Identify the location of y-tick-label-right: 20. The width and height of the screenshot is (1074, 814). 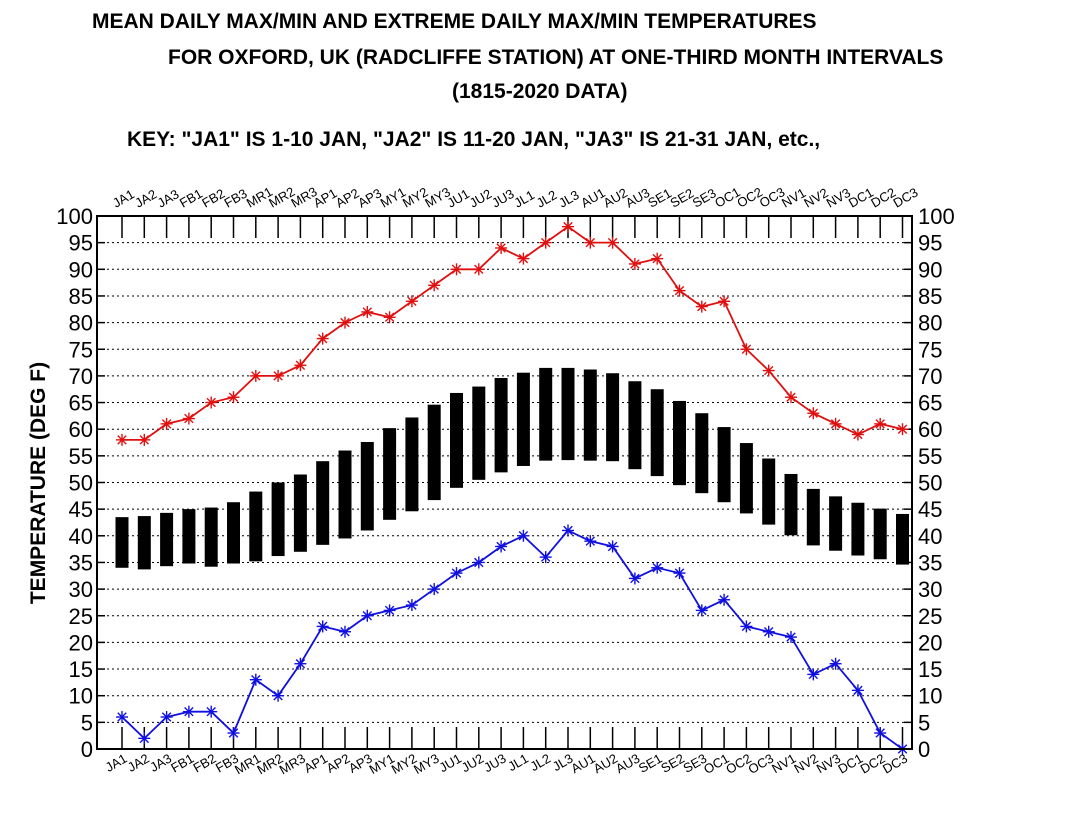
(930, 642).